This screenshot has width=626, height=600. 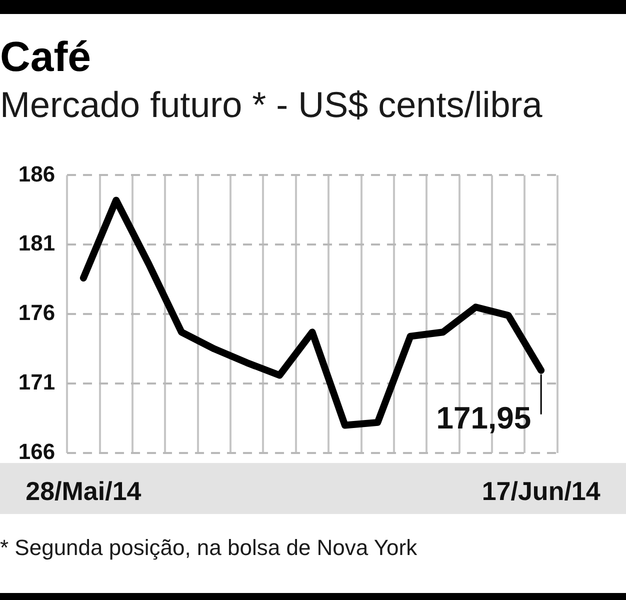 I want to click on chart-subtitle: Mercado futuro * - US$ cents/libra, so click(x=271, y=104).